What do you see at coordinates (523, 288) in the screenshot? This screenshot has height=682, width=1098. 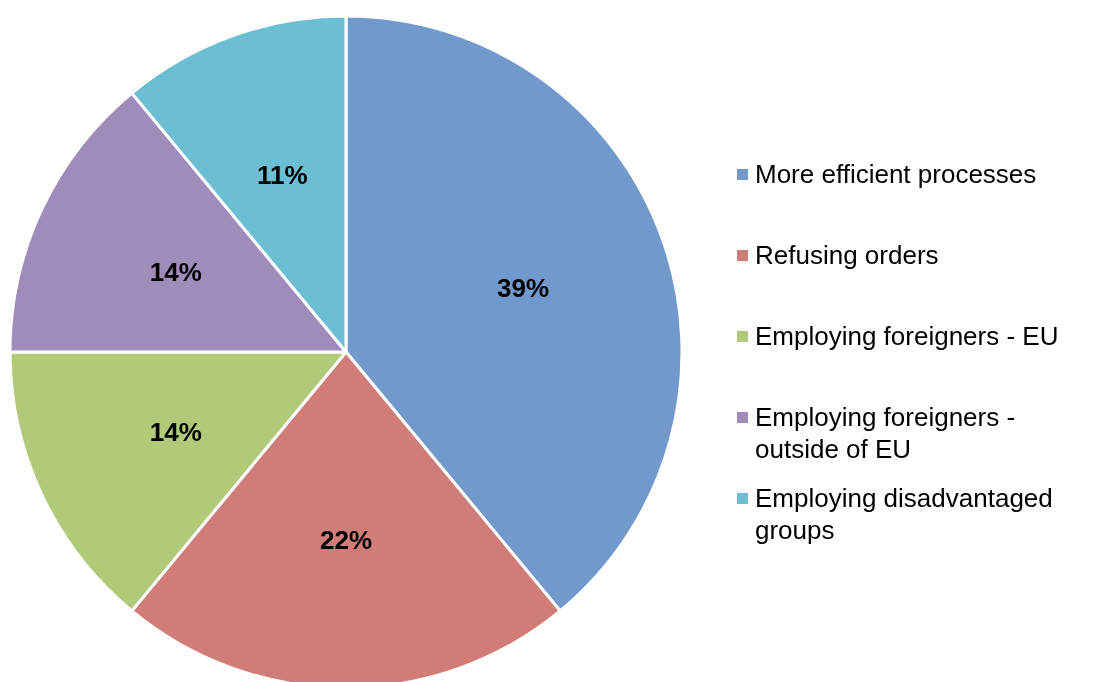 I see `data-label: 39%` at bounding box center [523, 288].